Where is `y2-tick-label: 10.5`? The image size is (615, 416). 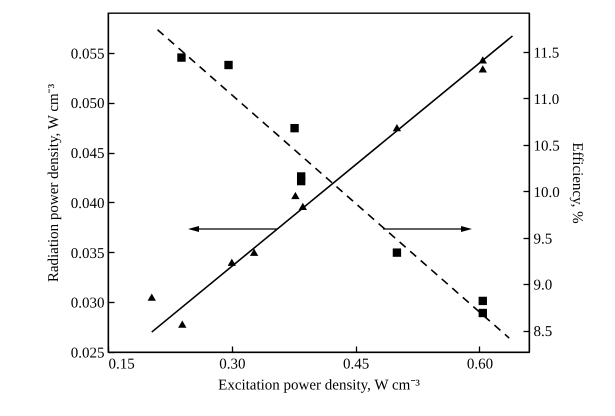 y2-tick-label: 10.5 is located at coordinates (547, 146).